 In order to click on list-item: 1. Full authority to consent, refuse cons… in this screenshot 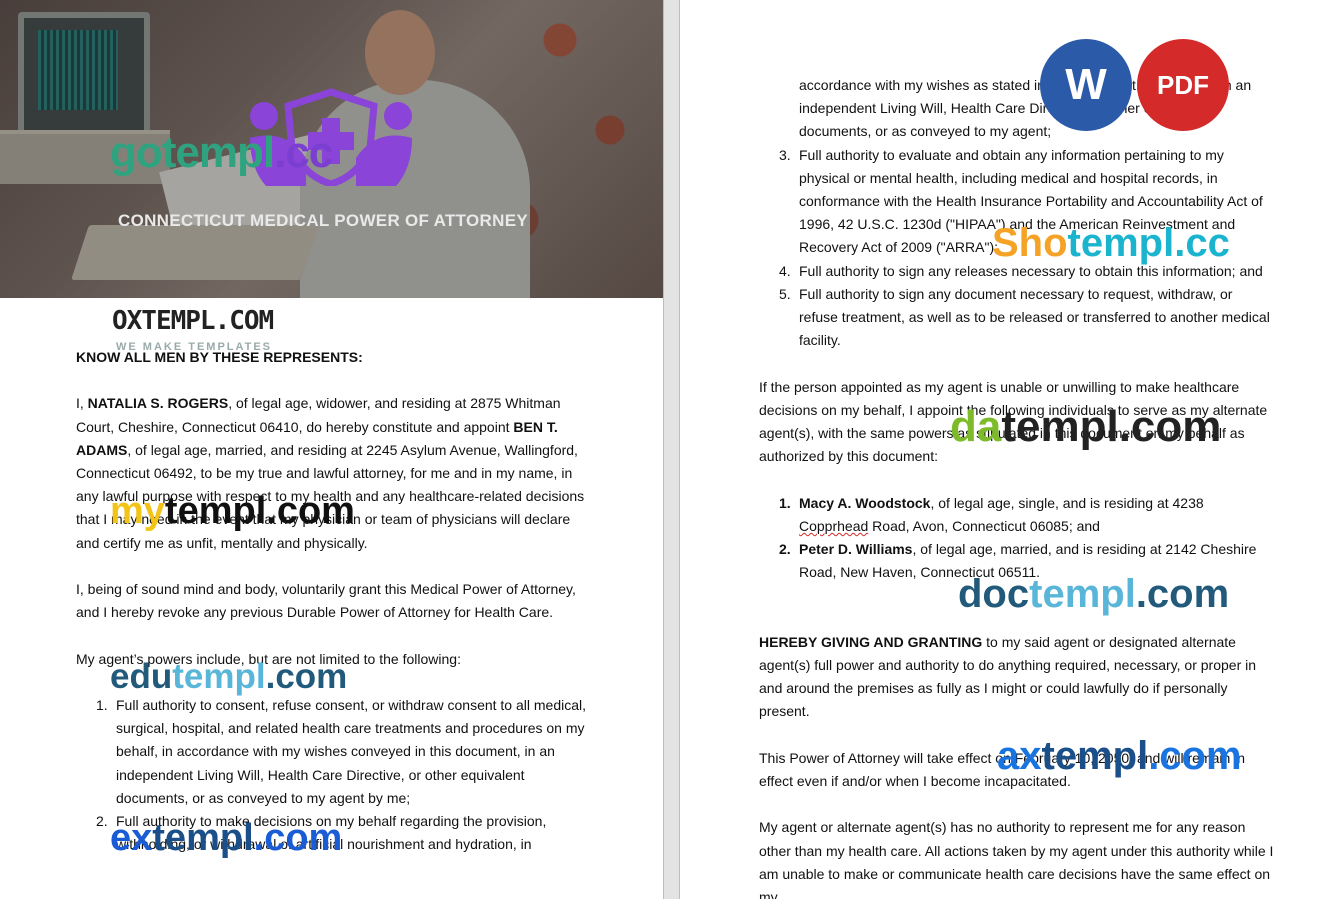, I will do `click(341, 751)`.